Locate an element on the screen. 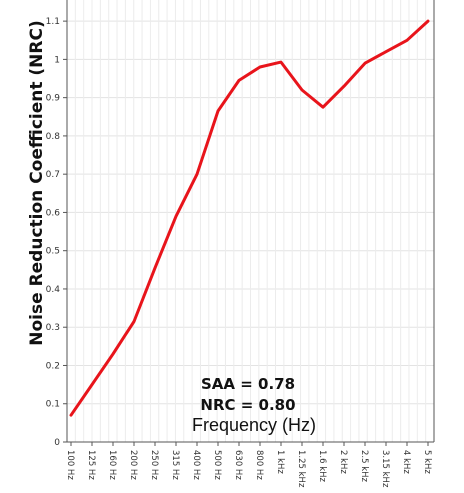 Image resolution: width=464 pixels, height=493 pixels. annotation-nrc: NRC = 0.80 is located at coordinates (247, 405).